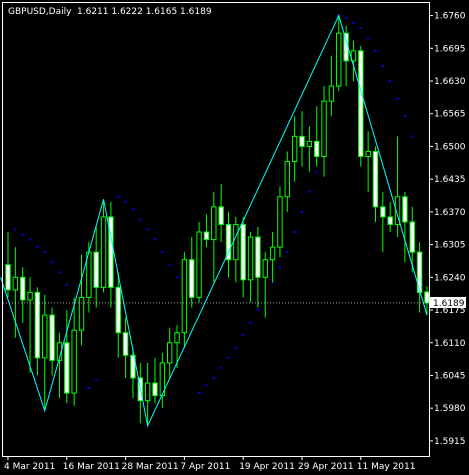 This screenshot has height=475, width=469. What do you see at coordinates (144, 12) in the screenshot?
I see `ohlc-header: 1.6211 1.6222 1.6165 1.6189` at bounding box center [144, 12].